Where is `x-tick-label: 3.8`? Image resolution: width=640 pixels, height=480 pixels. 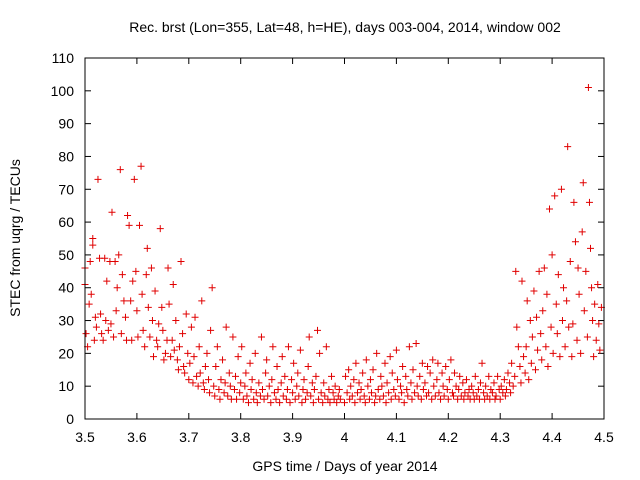 x-tick-label: 3.8 is located at coordinates (241, 437).